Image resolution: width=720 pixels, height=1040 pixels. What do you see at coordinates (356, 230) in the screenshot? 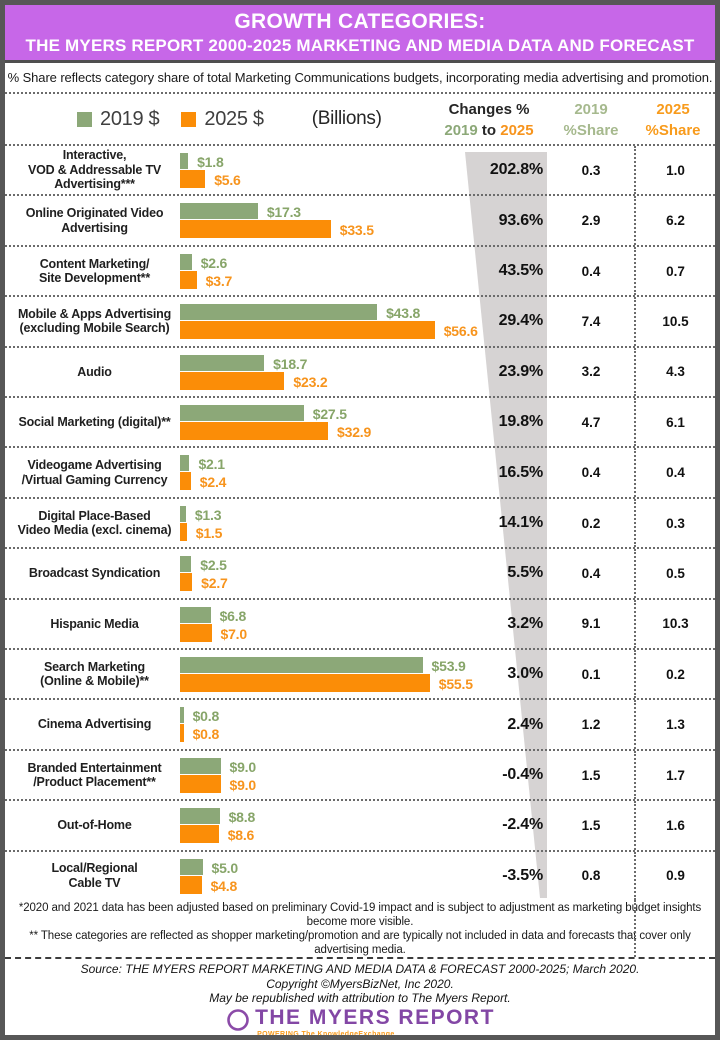
I see `bar-2025-value: $33.5` at bounding box center [356, 230].